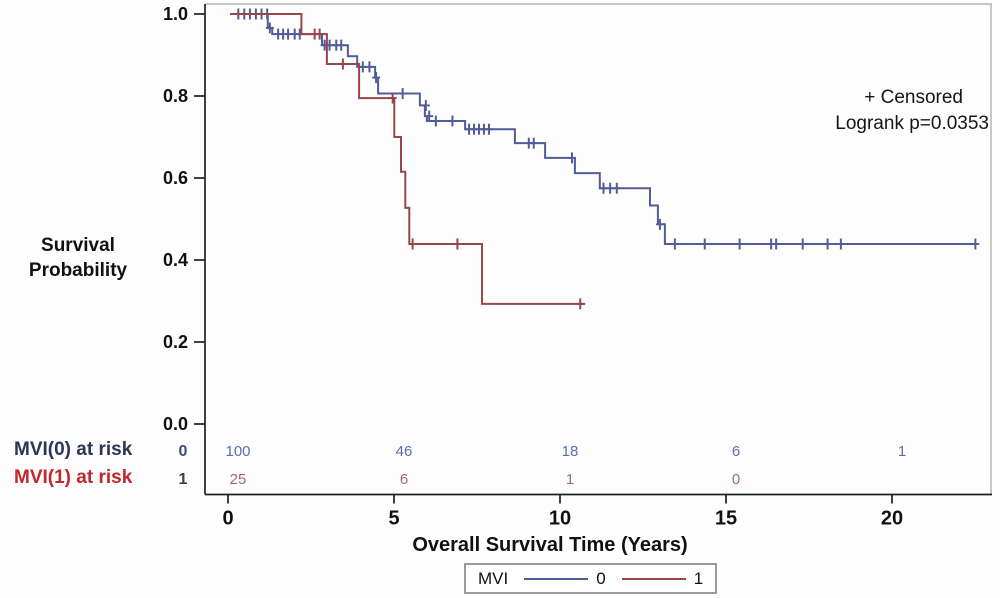  I want to click on legend-item-0: 0, so click(565, 578).